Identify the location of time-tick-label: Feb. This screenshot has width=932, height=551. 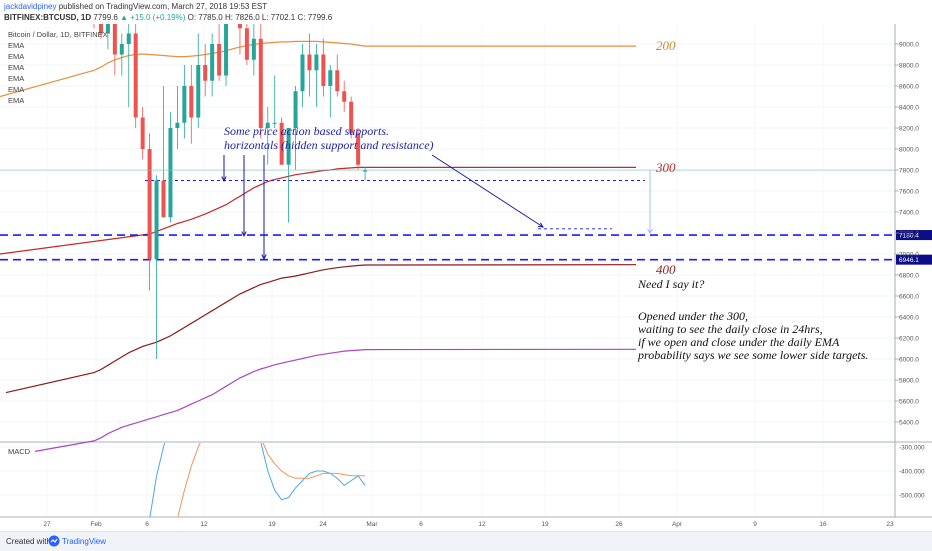
(96, 524).